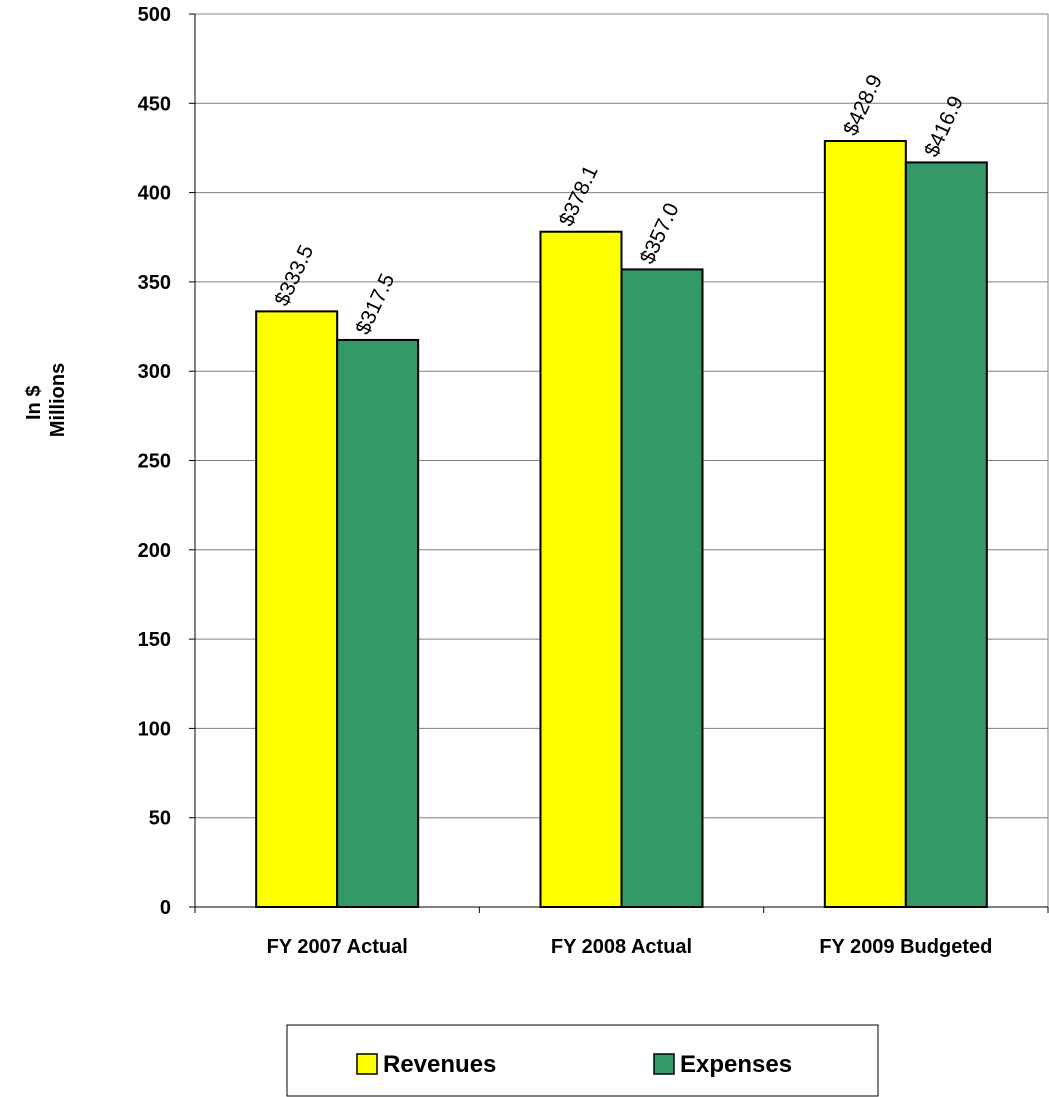  Describe the element at coordinates (154, 283) in the screenshot. I see `y-tick-label: 350` at that location.